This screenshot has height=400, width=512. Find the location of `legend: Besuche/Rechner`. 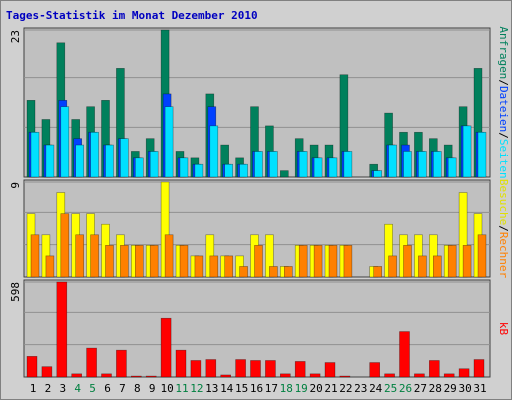

legend: Besuche/Rechner is located at coordinates (503, 229).